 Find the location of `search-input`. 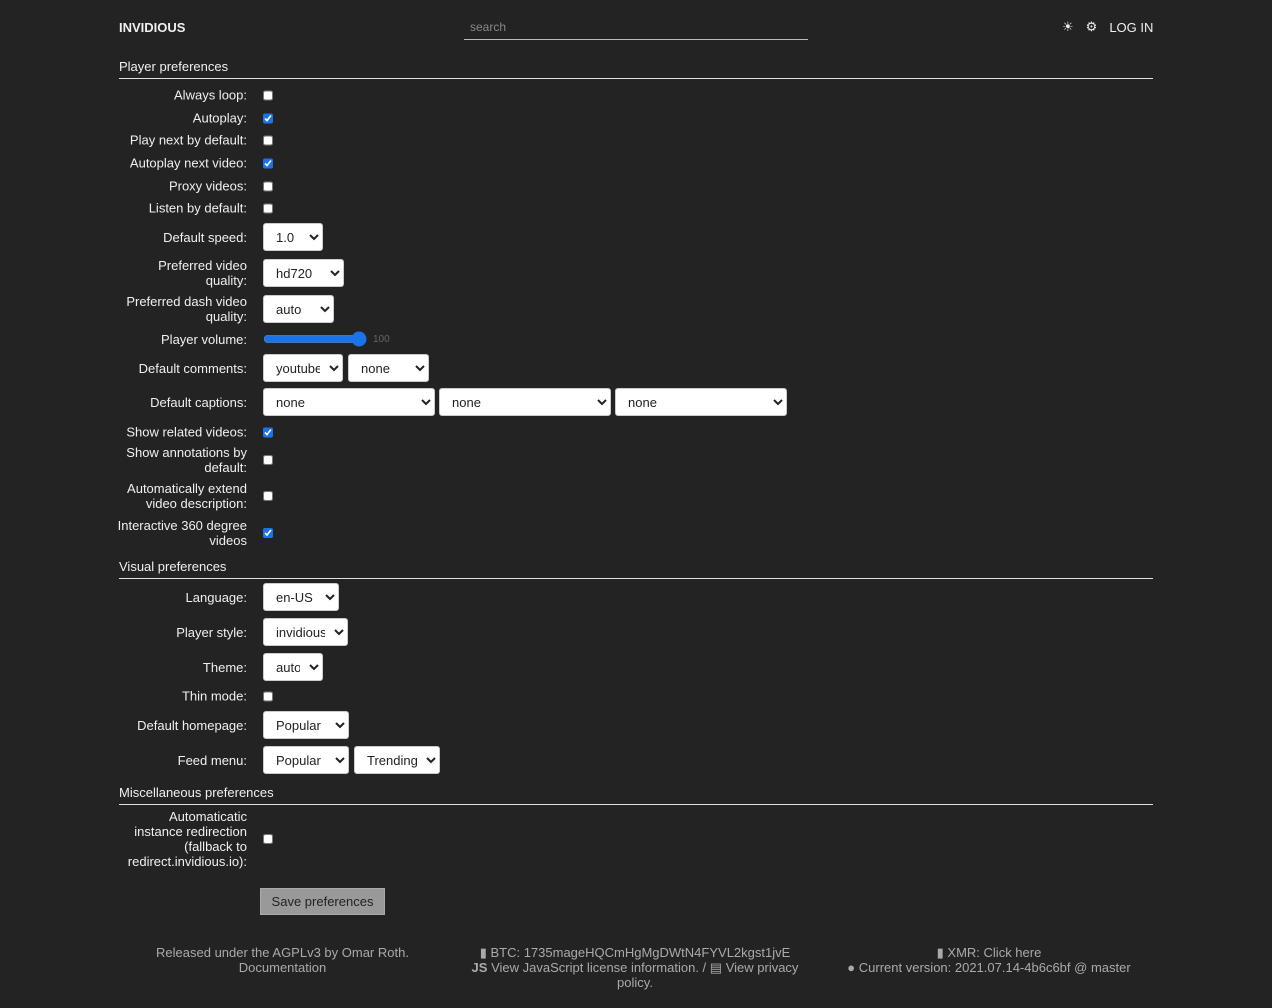

search-input is located at coordinates (636, 27).